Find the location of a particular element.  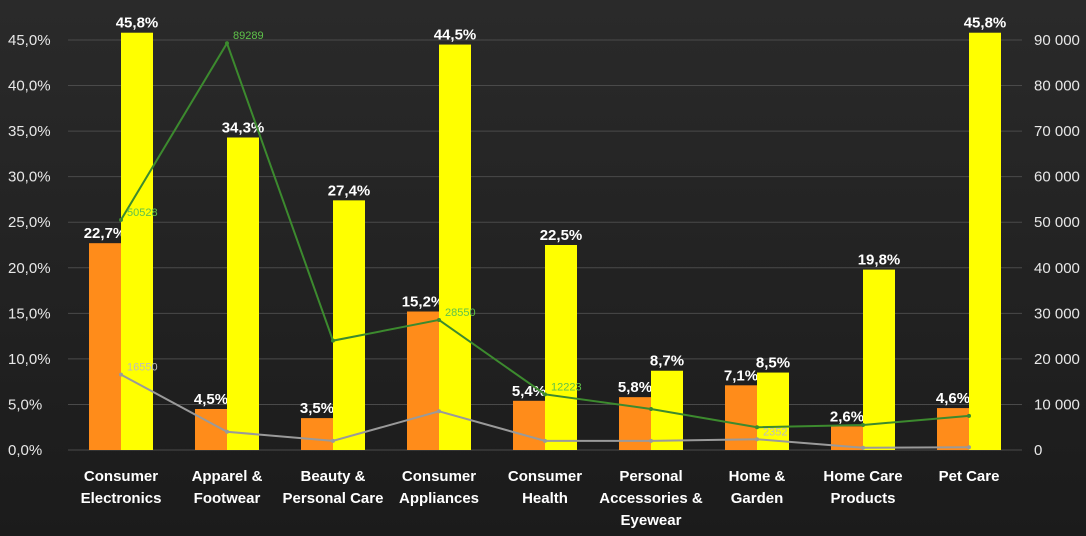

category-label: Products is located at coordinates (862, 498).